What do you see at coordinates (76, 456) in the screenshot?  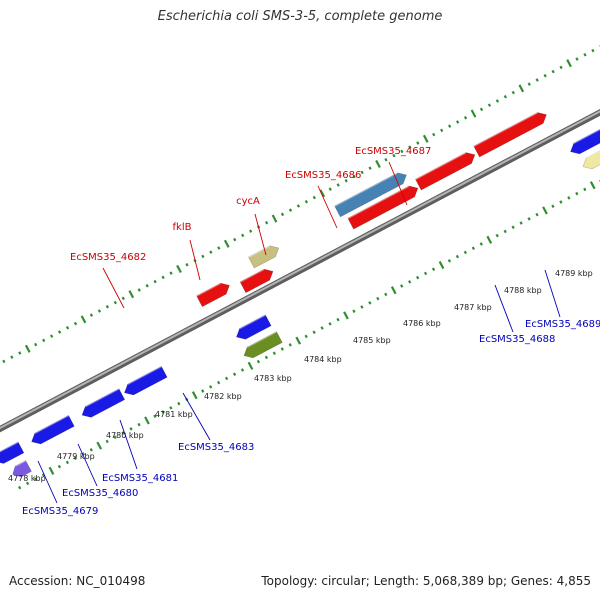 I see `scale-tick-label: 4779 kbp` at bounding box center [76, 456].